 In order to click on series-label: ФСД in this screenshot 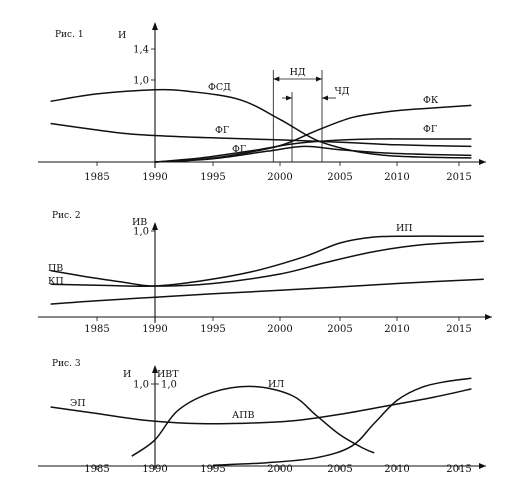, I will do `click(219, 87)`.